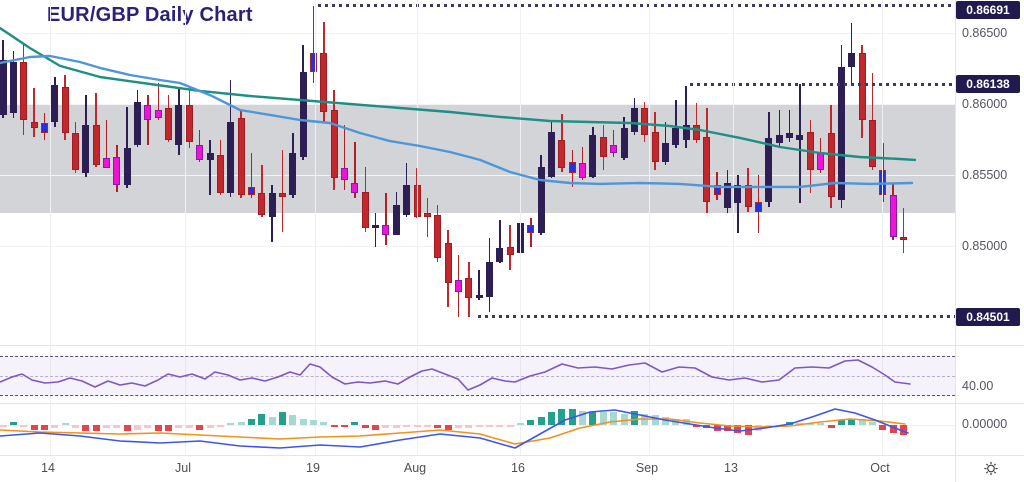 This screenshot has width=1024, height=482. Describe the element at coordinates (518, 468) in the screenshot. I see `time-axis-label: 16` at that location.